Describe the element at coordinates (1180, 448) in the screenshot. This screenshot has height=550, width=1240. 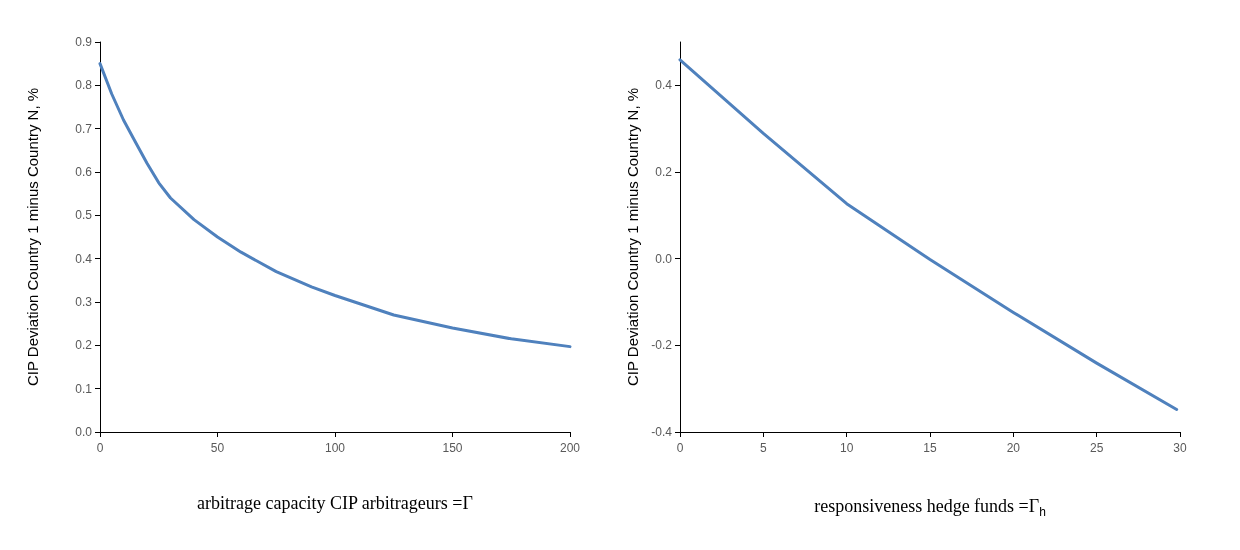
I see `x-tick-label: 30` at that location.